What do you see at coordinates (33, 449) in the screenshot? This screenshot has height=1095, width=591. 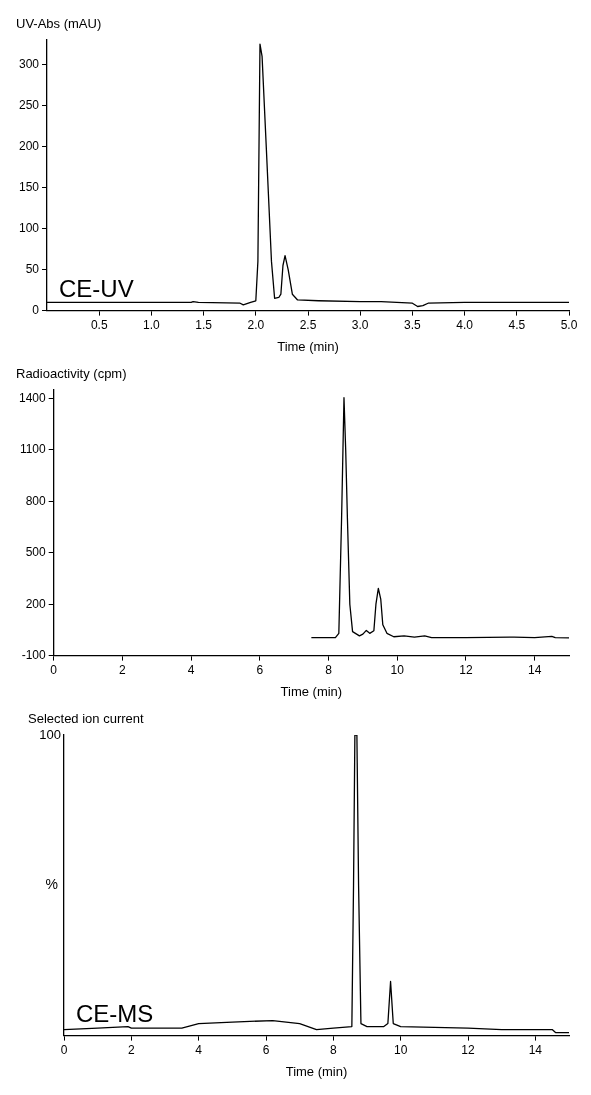 I see `y-tick-label: 1100` at bounding box center [33, 449].